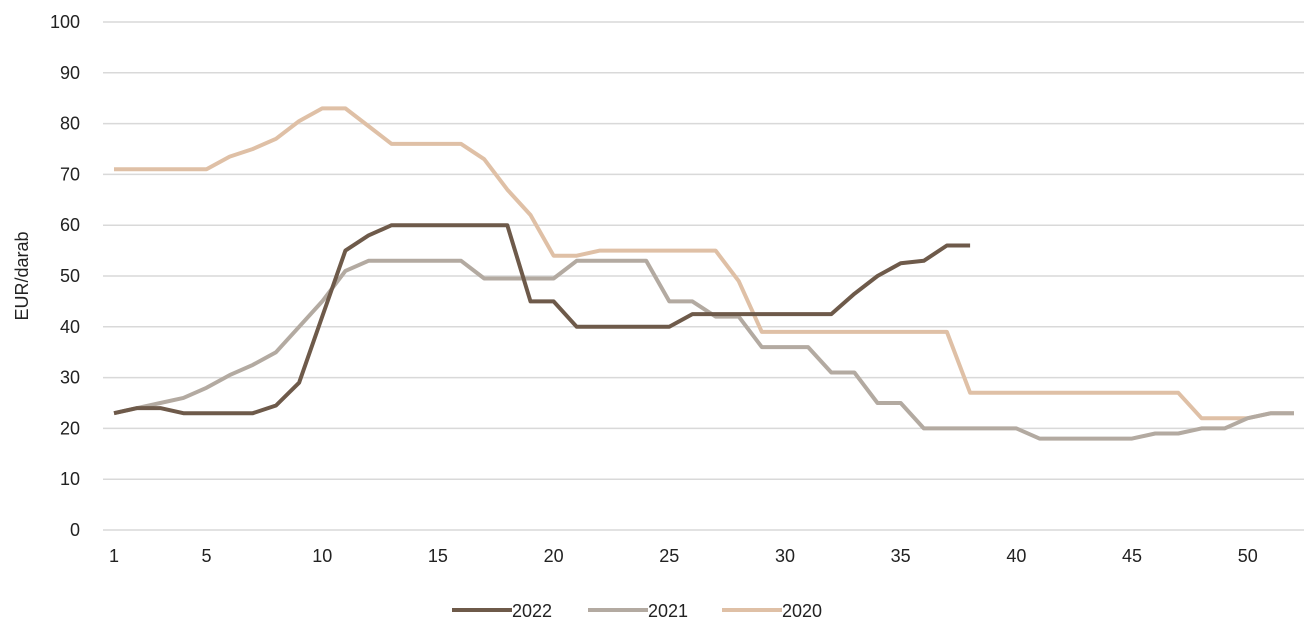 Image resolution: width=1306 pixels, height=623 pixels. I want to click on x-tick-label: 10, so click(322, 556).